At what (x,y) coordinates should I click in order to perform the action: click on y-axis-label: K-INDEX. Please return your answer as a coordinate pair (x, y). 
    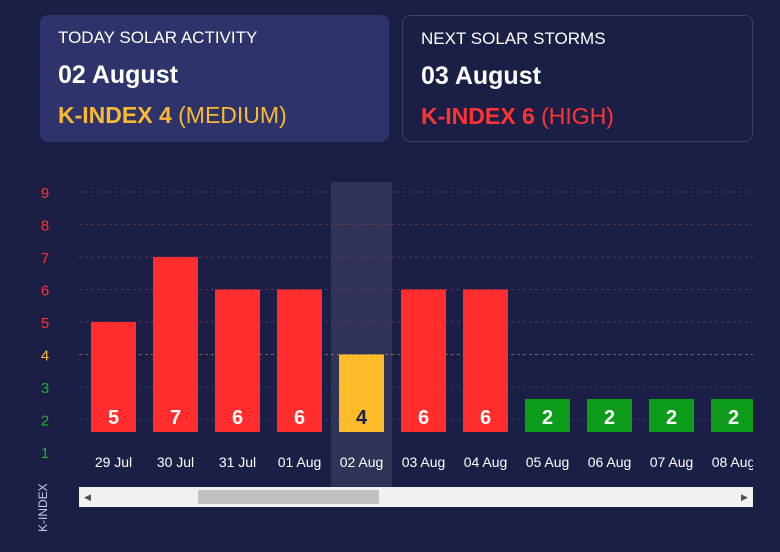
    Looking at the image, I should click on (43, 507).